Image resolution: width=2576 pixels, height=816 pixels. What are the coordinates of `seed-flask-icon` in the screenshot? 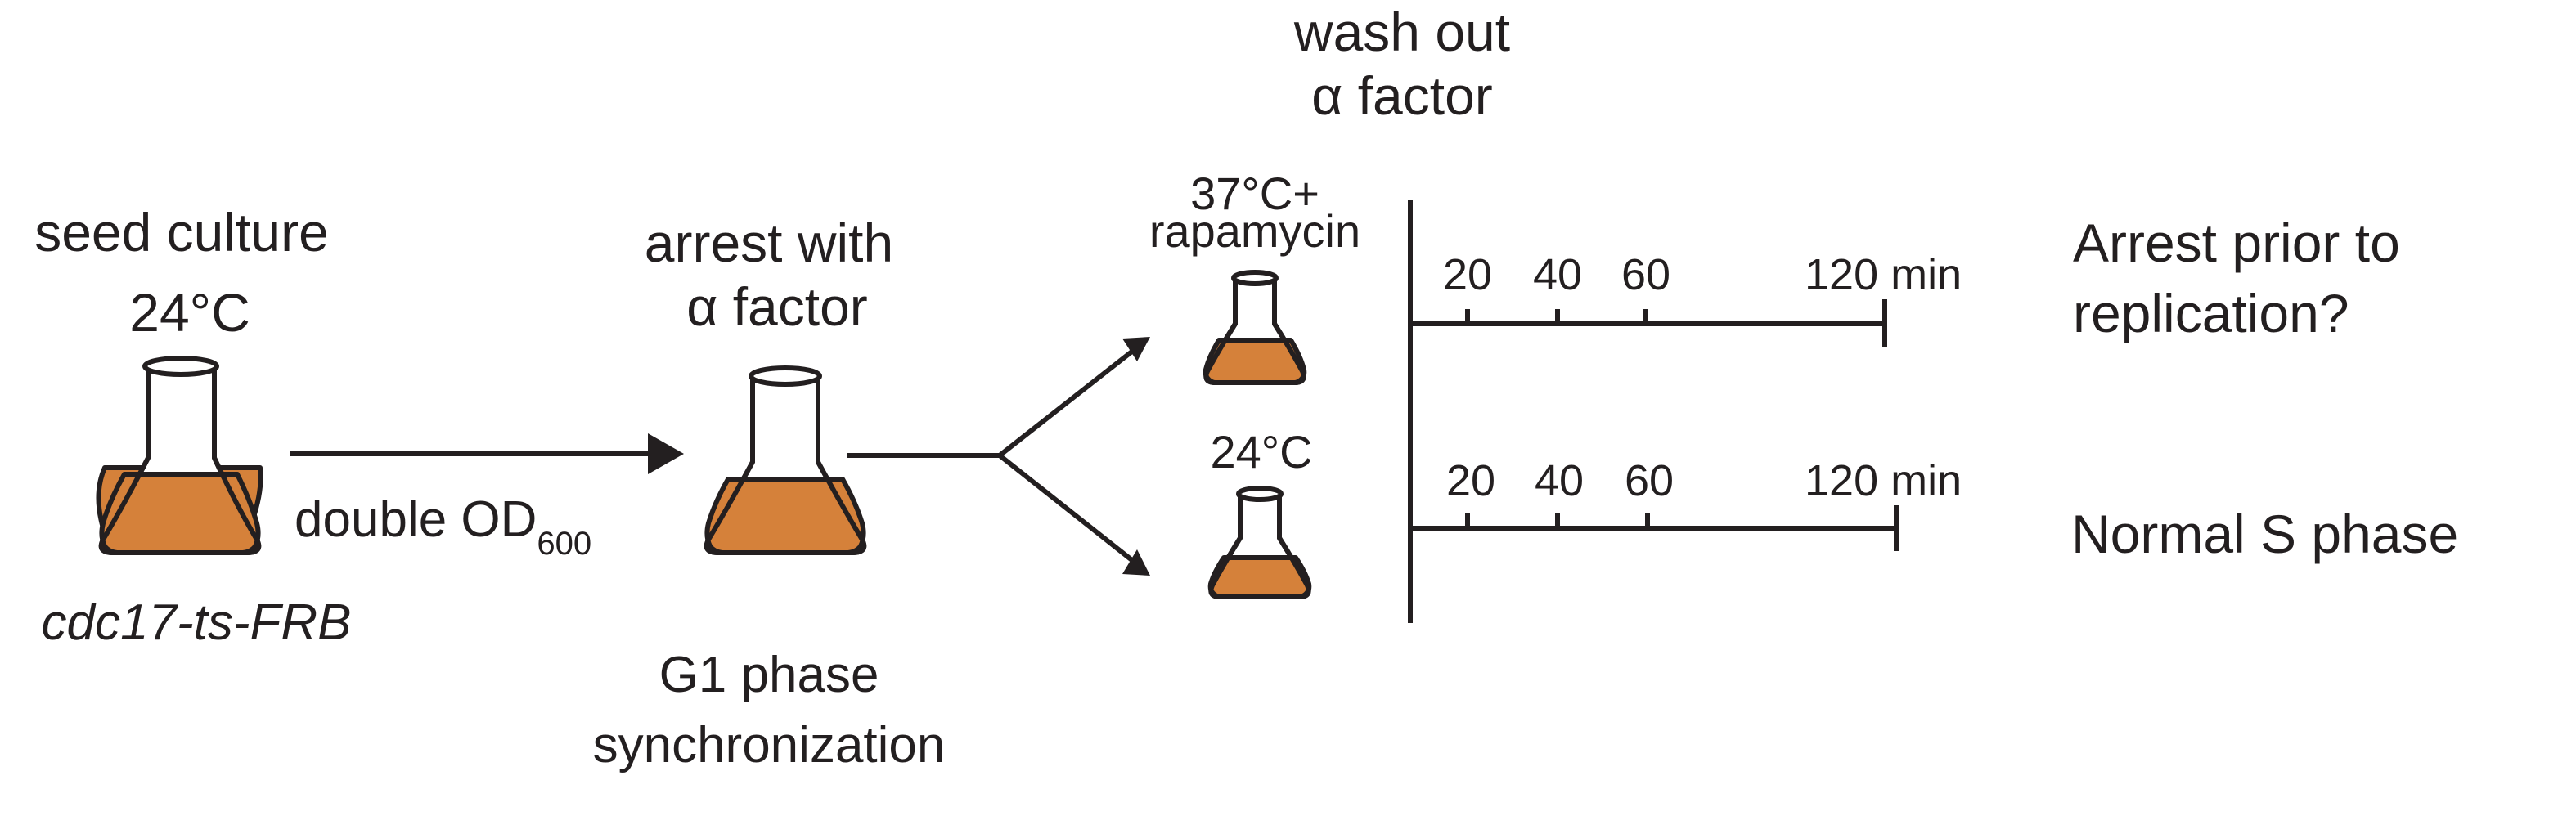 It's located at (179, 456).